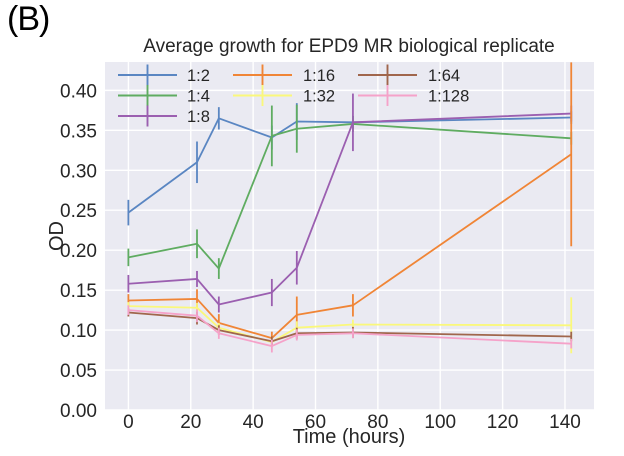 This screenshot has width=624, height=456. I want to click on y-axis-label: OD, so click(57, 236).